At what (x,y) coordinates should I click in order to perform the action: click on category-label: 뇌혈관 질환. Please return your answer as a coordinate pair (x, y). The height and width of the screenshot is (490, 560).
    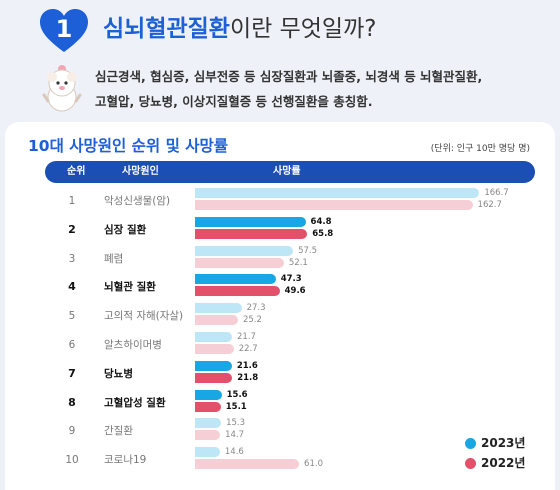
    Looking at the image, I should click on (130, 287).